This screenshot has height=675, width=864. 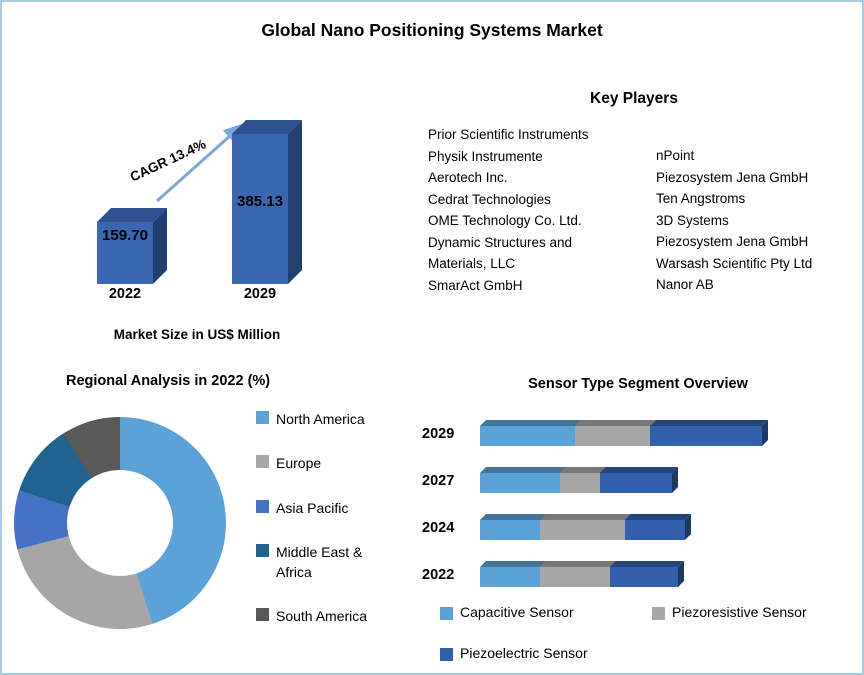 I want to click on bar-side-face, so click(x=160, y=246).